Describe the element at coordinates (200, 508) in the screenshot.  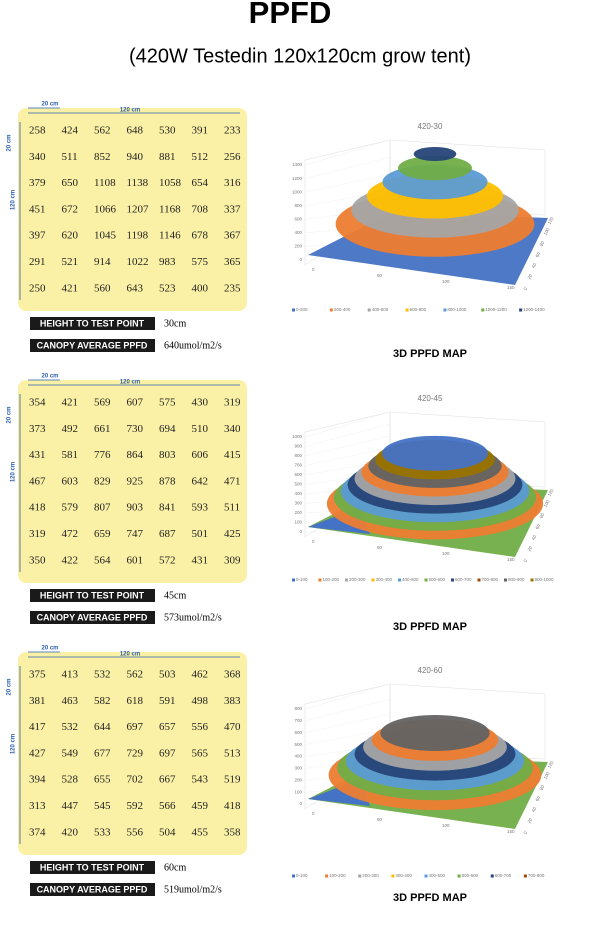
I see `grid-value: 593` at that location.